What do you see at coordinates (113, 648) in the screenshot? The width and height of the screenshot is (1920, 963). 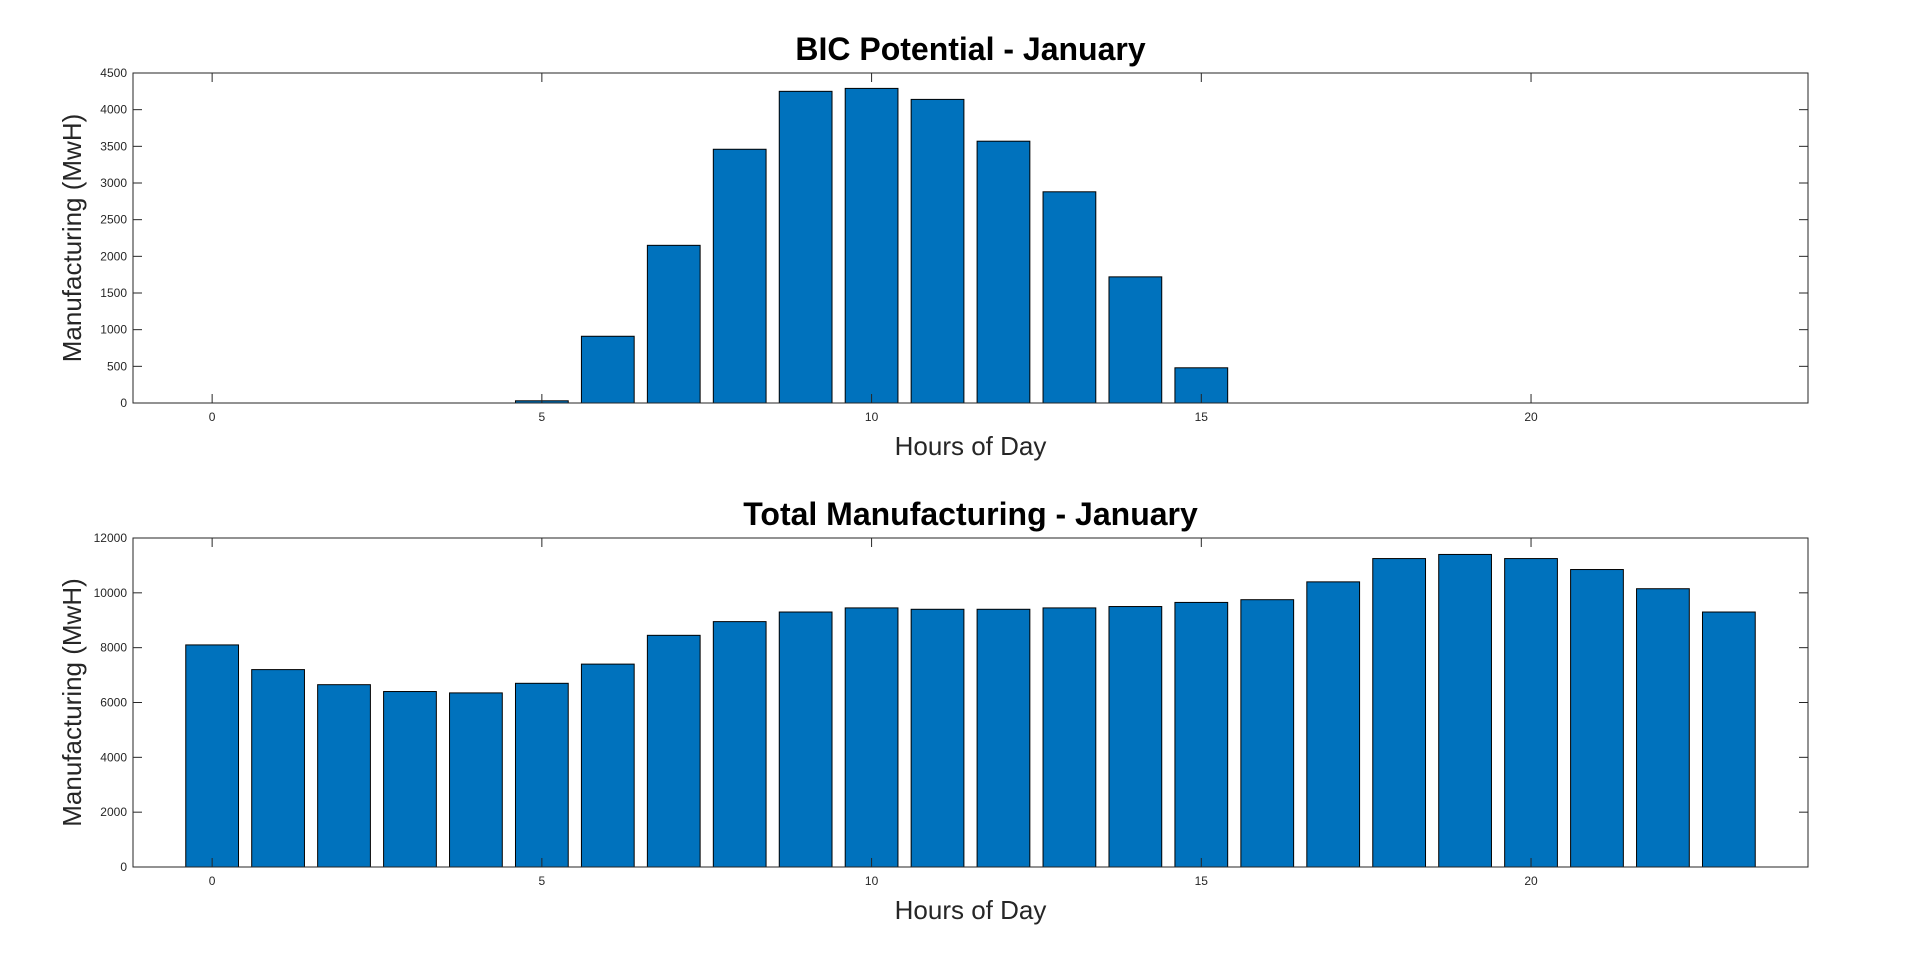 I see `y-tick-label: 8000` at bounding box center [113, 648].